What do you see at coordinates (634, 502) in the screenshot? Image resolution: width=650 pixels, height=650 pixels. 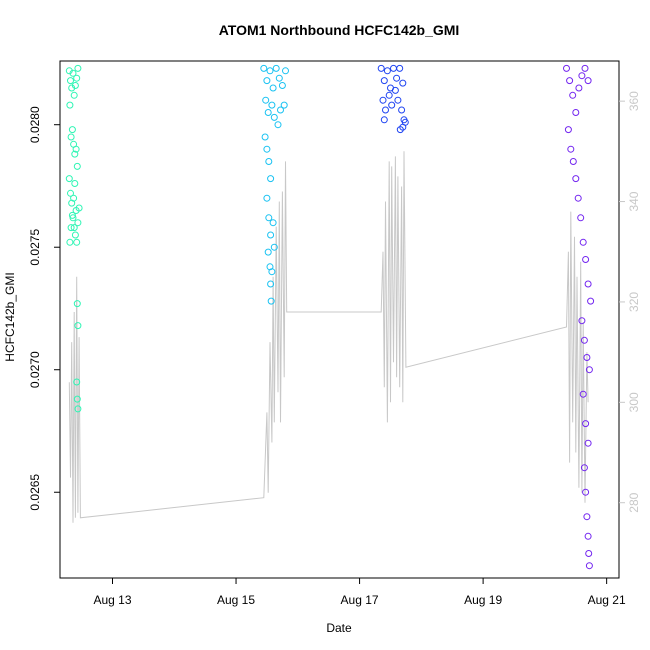 I see `y2-tick-label: 280` at bounding box center [634, 502].